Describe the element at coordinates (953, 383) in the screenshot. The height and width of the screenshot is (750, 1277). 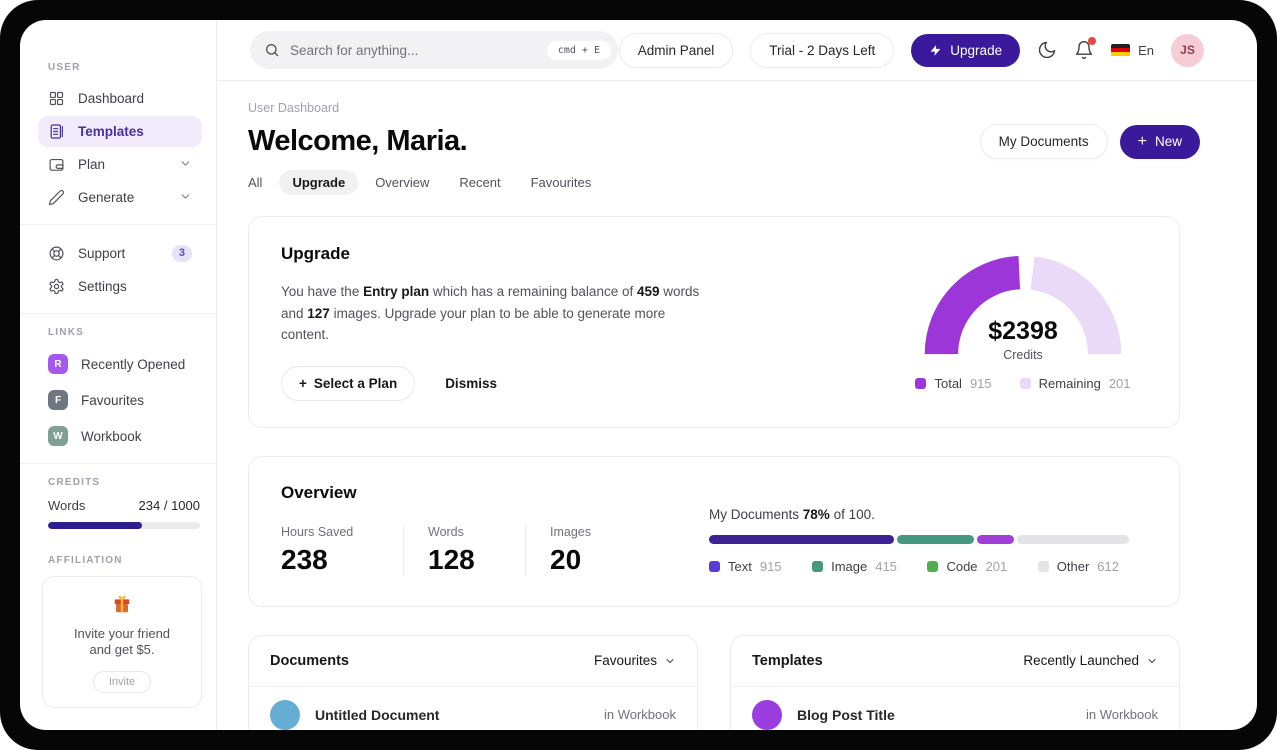
I see `legend-item-total: Total 915` at that location.